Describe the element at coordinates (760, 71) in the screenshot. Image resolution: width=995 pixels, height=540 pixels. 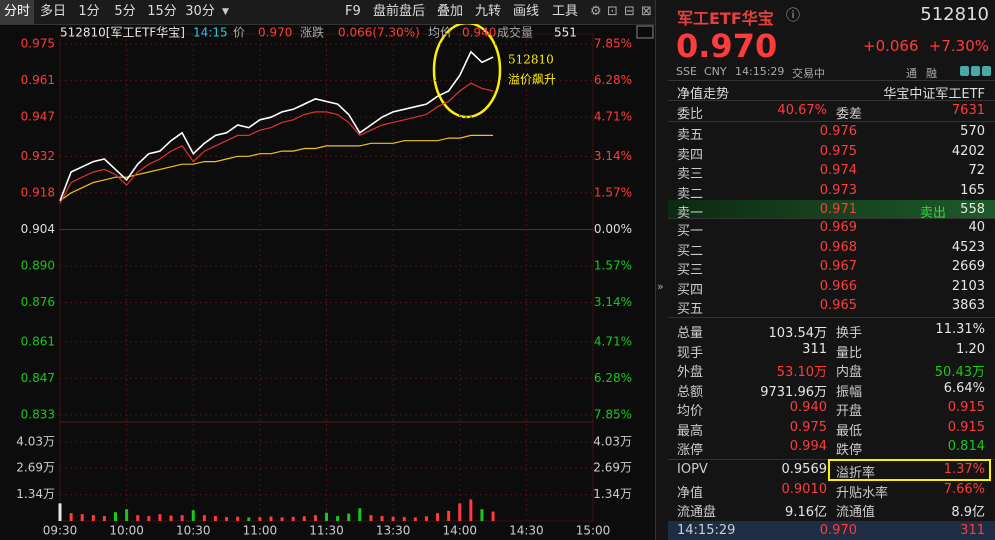
I see `sub-time: 14:15:29` at that location.